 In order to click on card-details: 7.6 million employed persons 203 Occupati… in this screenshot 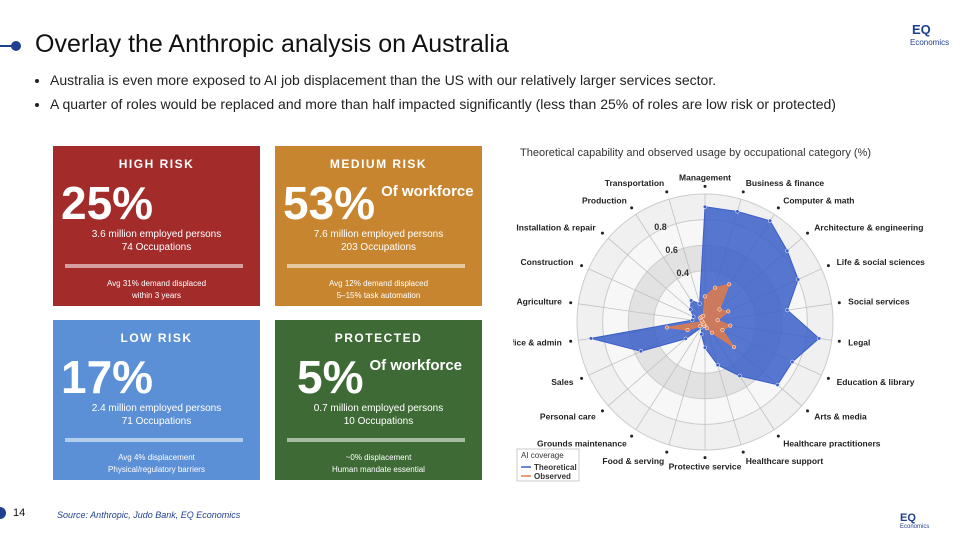, I will do `click(378, 241)`.